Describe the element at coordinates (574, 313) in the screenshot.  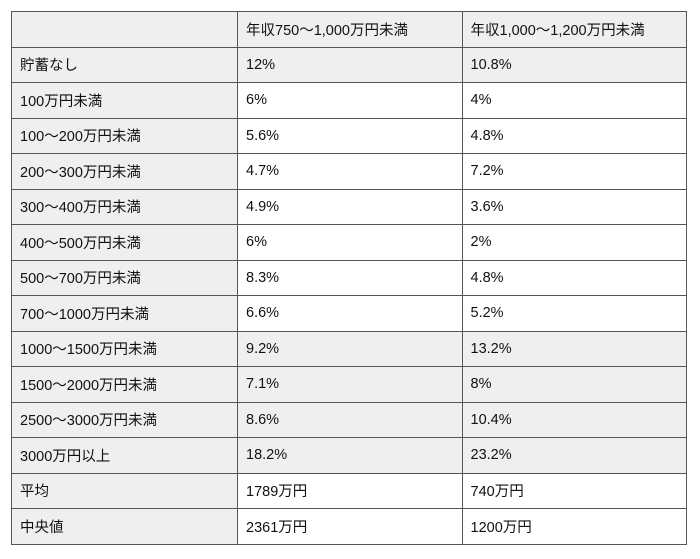
I see `value-cell-income-1000-1200: 5.2%` at that location.